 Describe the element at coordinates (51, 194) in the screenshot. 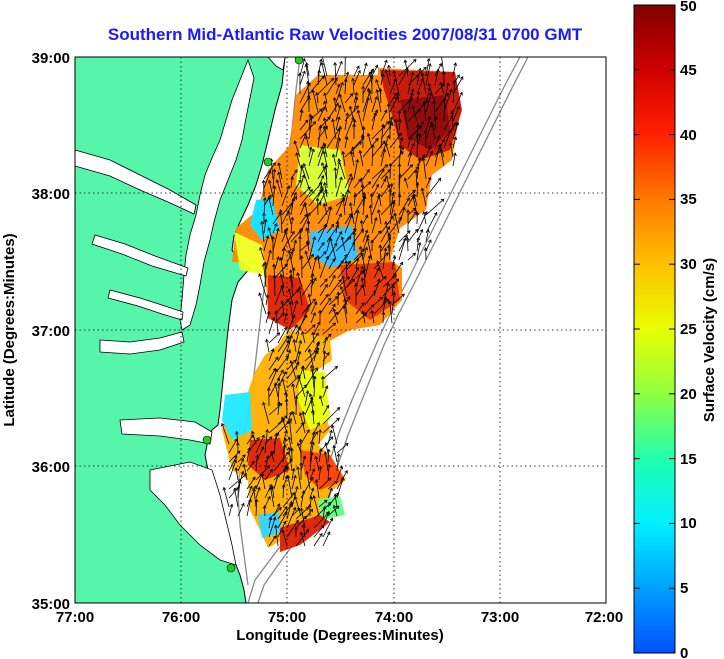

I see `y-tick-label: 38:00` at that location.